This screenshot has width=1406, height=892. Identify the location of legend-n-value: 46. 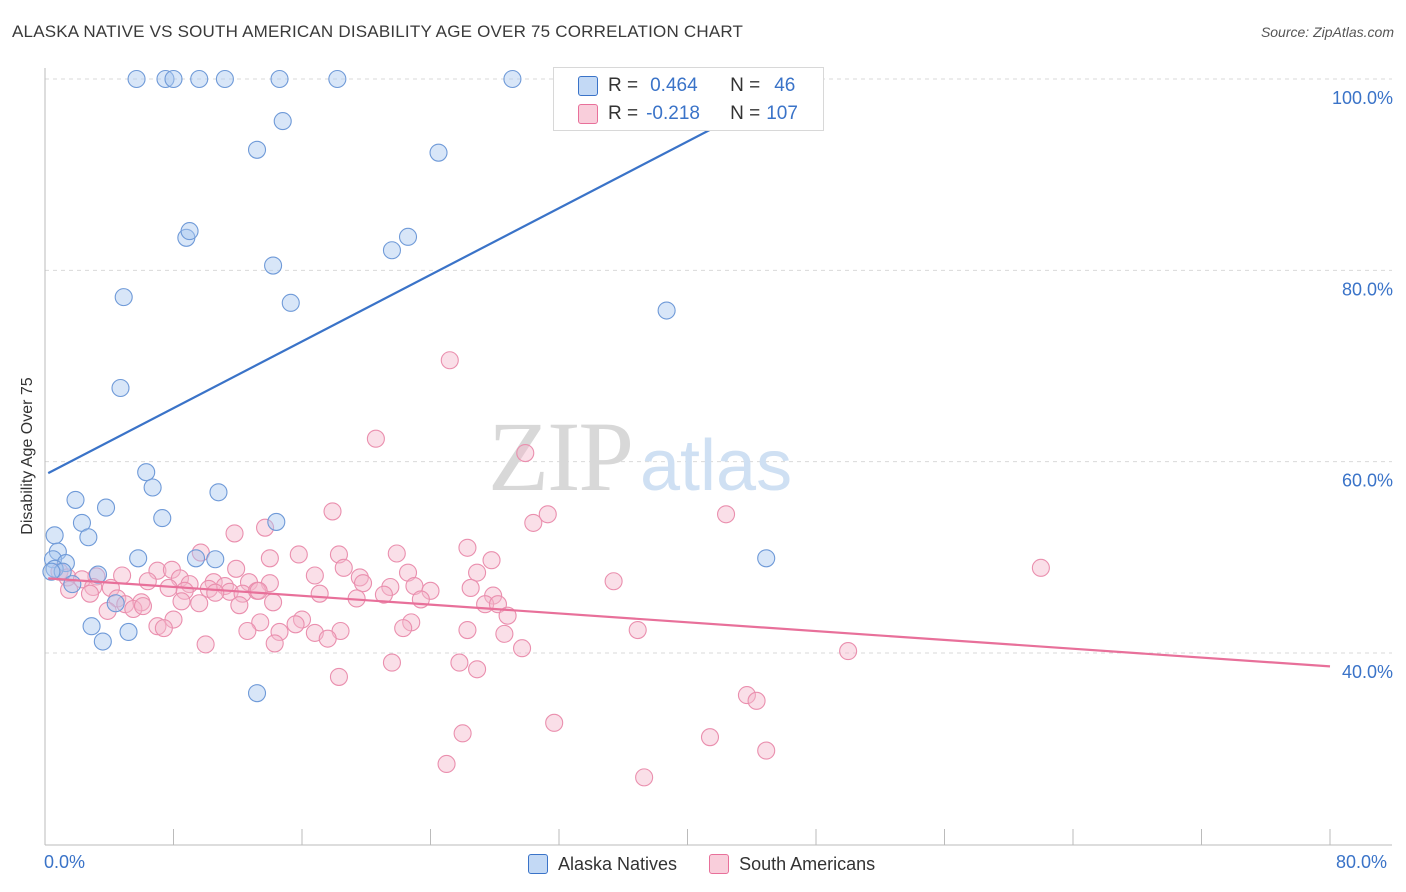
(785, 85).